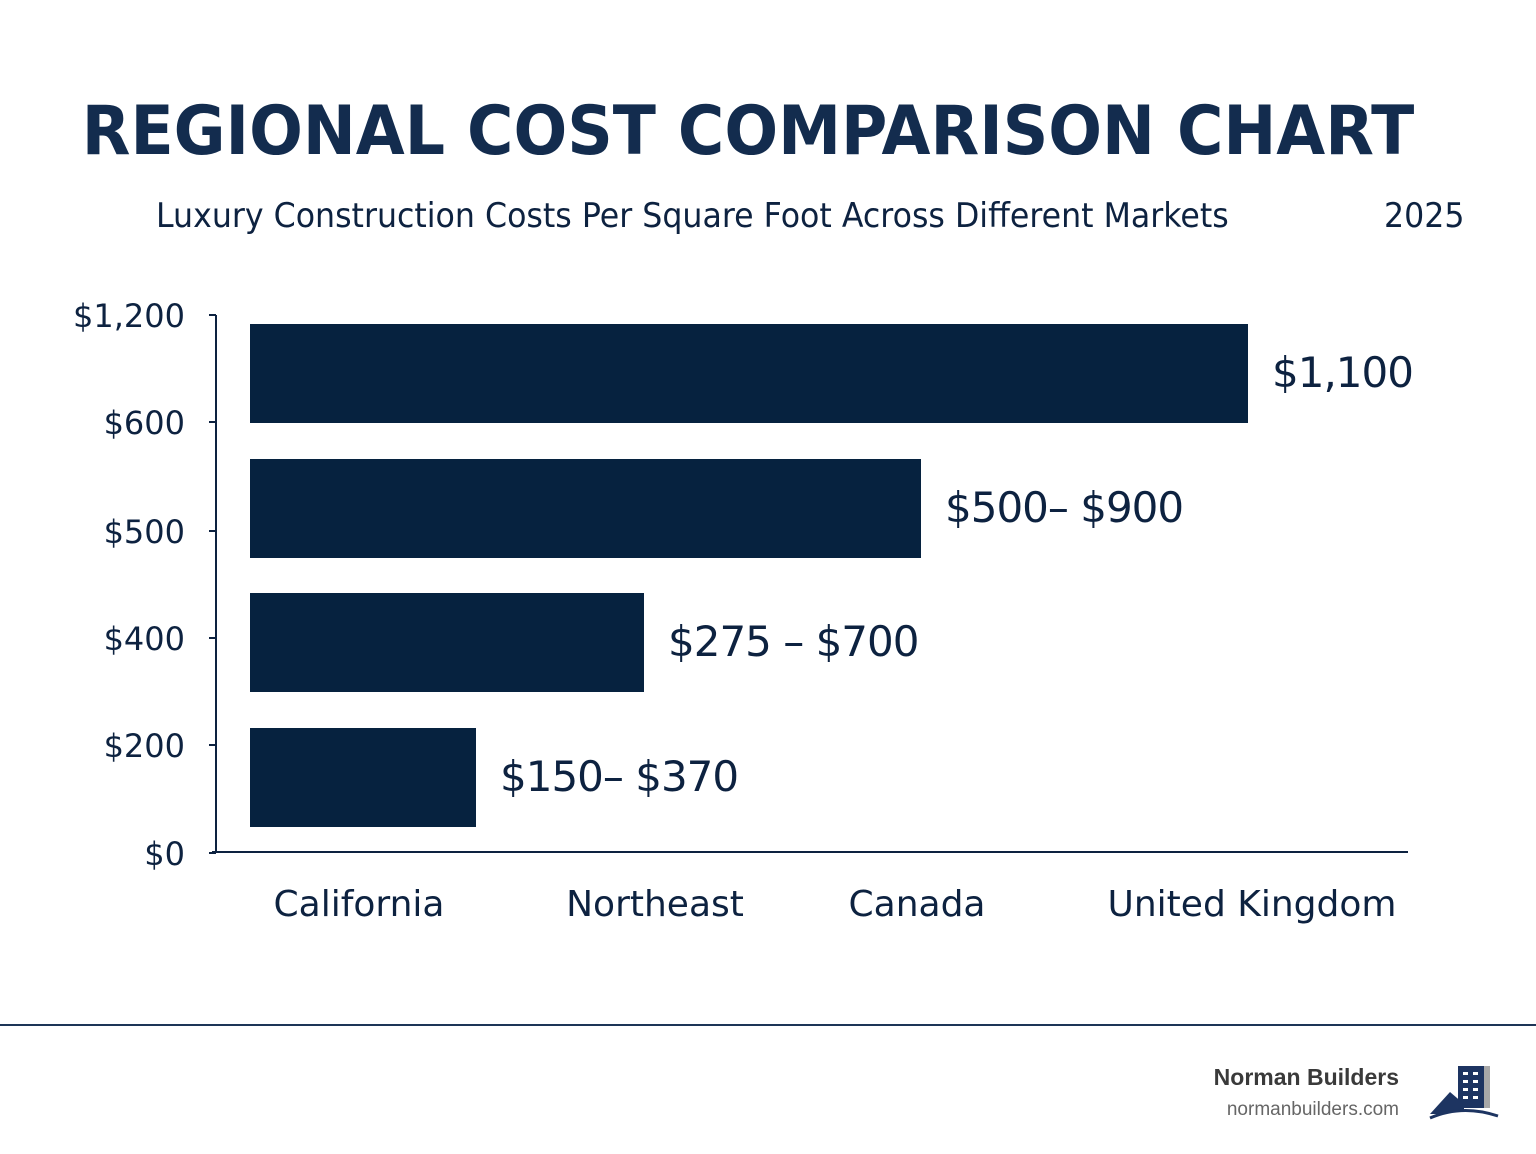  What do you see at coordinates (164, 854) in the screenshot?
I see `y-tick-label: $0` at bounding box center [164, 854].